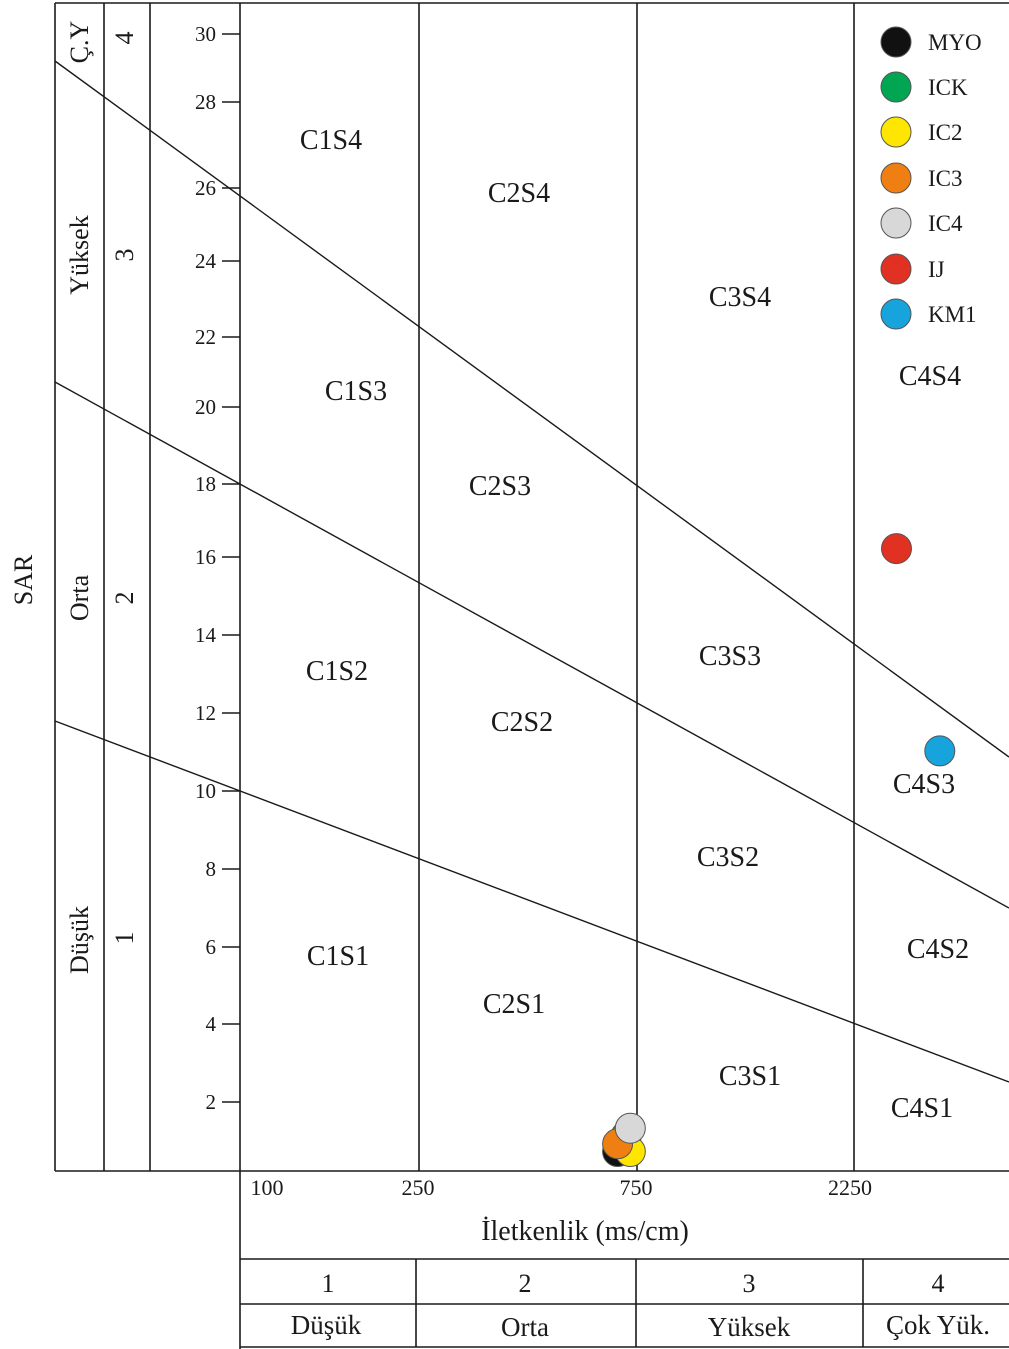 This screenshot has height=1349, width=1009. Describe the element at coordinates (955, 42) in the screenshot. I see `legend-label: MYO` at that location.